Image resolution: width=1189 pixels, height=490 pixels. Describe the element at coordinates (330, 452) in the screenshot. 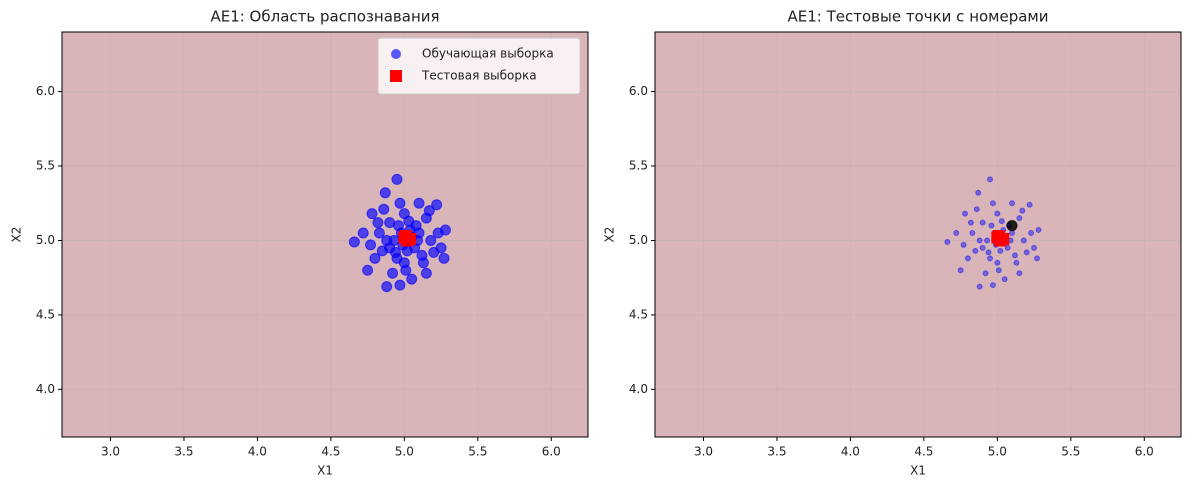

I see `x-tick-label: 4.5` at that location.